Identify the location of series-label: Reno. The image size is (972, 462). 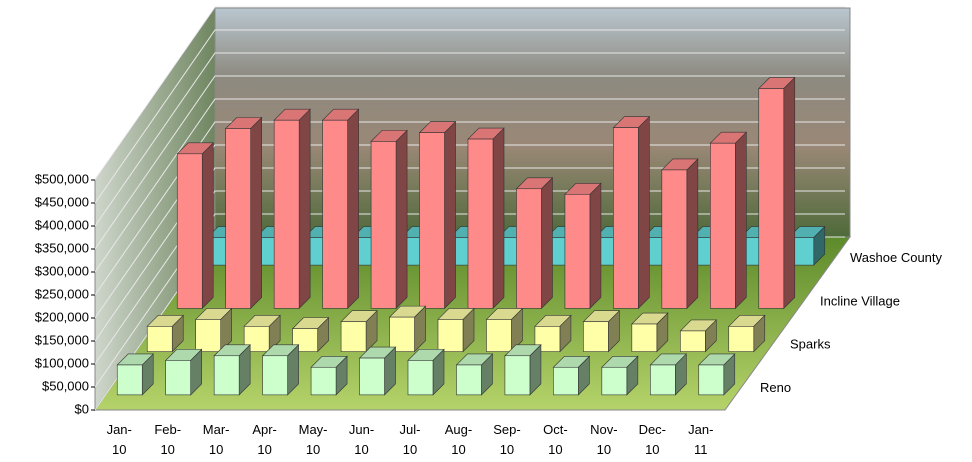
(775, 387).